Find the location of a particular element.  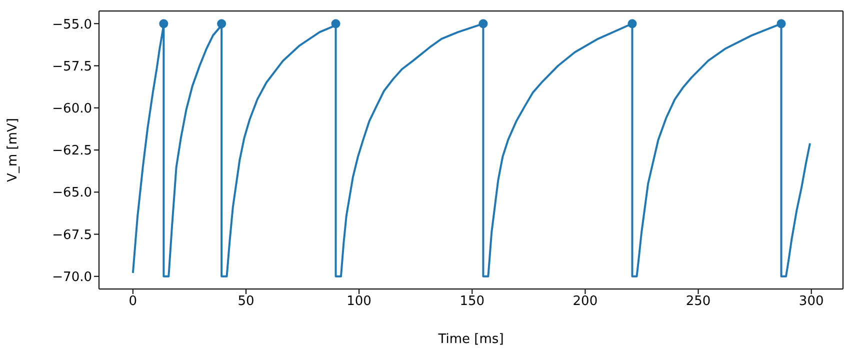

y-tick-label: −60.0 is located at coordinates (72, 108).